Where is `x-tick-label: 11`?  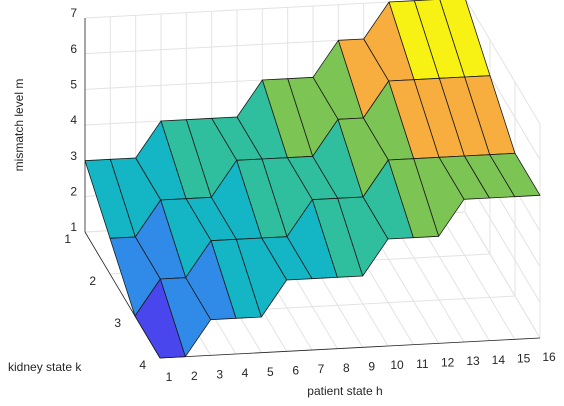
x-tick-label: 11 is located at coordinates (422, 364).